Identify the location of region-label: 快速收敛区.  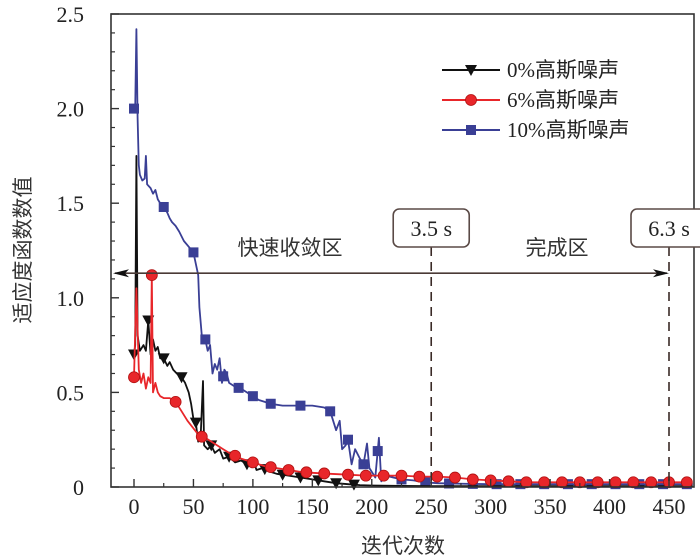
(290, 248).